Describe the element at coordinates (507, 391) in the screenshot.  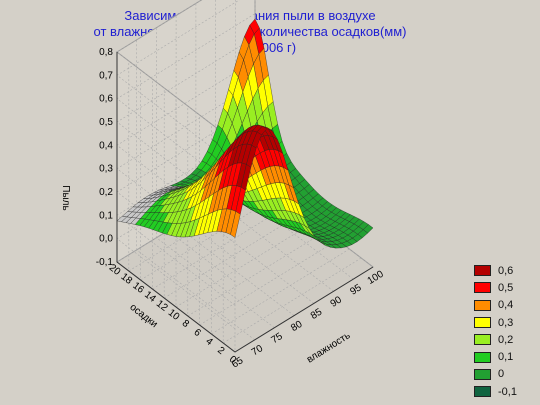
I see `legend-label: -0,1` at that location.